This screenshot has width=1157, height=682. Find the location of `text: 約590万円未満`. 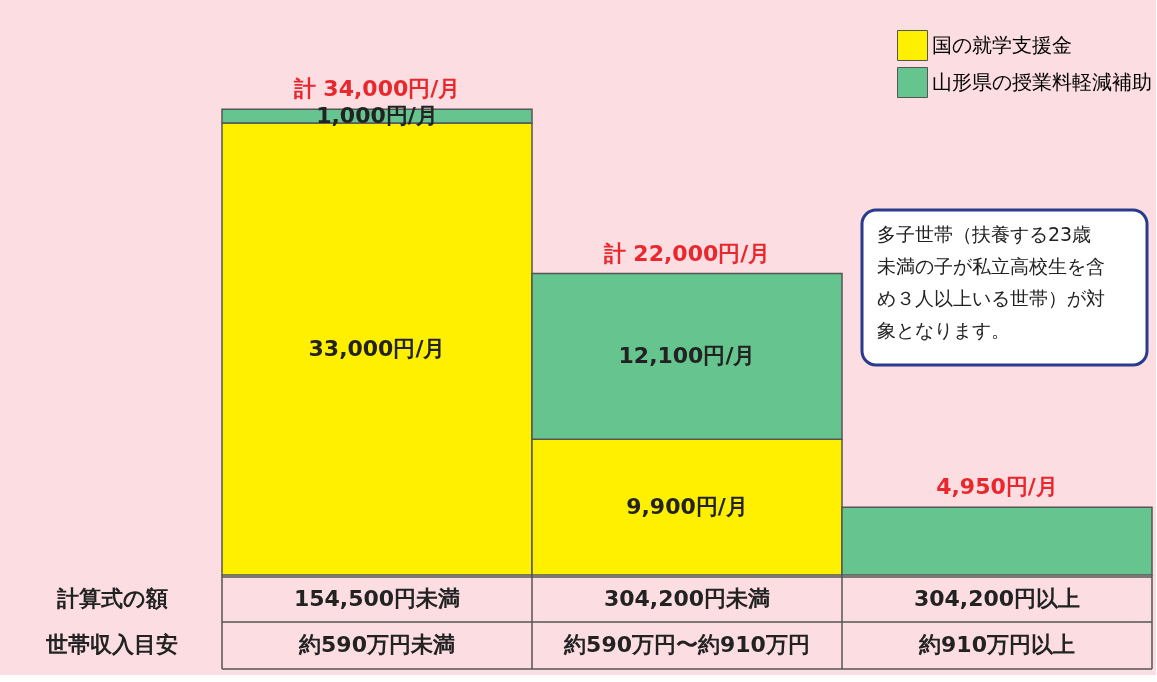

text: 約590万円未満 is located at coordinates (376, 644).